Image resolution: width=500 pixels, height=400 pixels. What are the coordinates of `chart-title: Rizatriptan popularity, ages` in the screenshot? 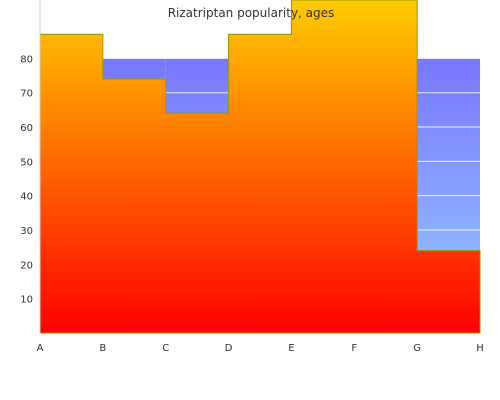 It's located at (251, 13).